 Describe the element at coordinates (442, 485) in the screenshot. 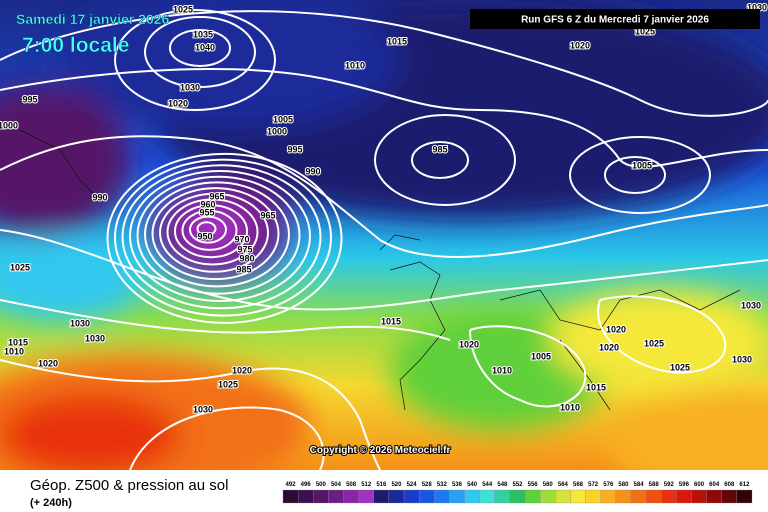

I see `legend-label: 532` at that location.